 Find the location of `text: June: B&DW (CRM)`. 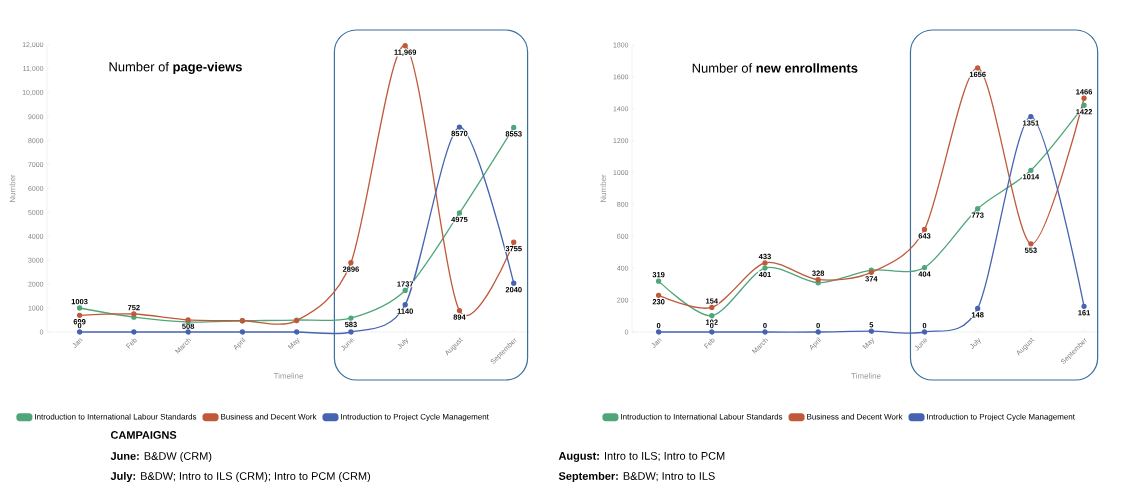

text: June: B&DW (CRM) is located at coordinates (161, 457).